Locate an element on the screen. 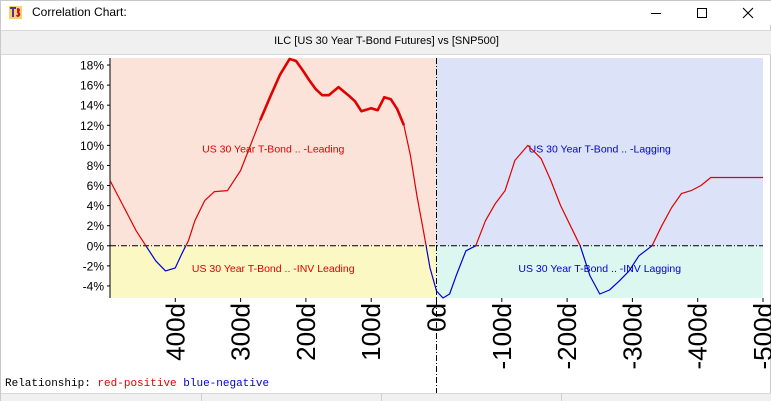 The image size is (771, 401). inv-lagging-region is located at coordinates (599, 271).